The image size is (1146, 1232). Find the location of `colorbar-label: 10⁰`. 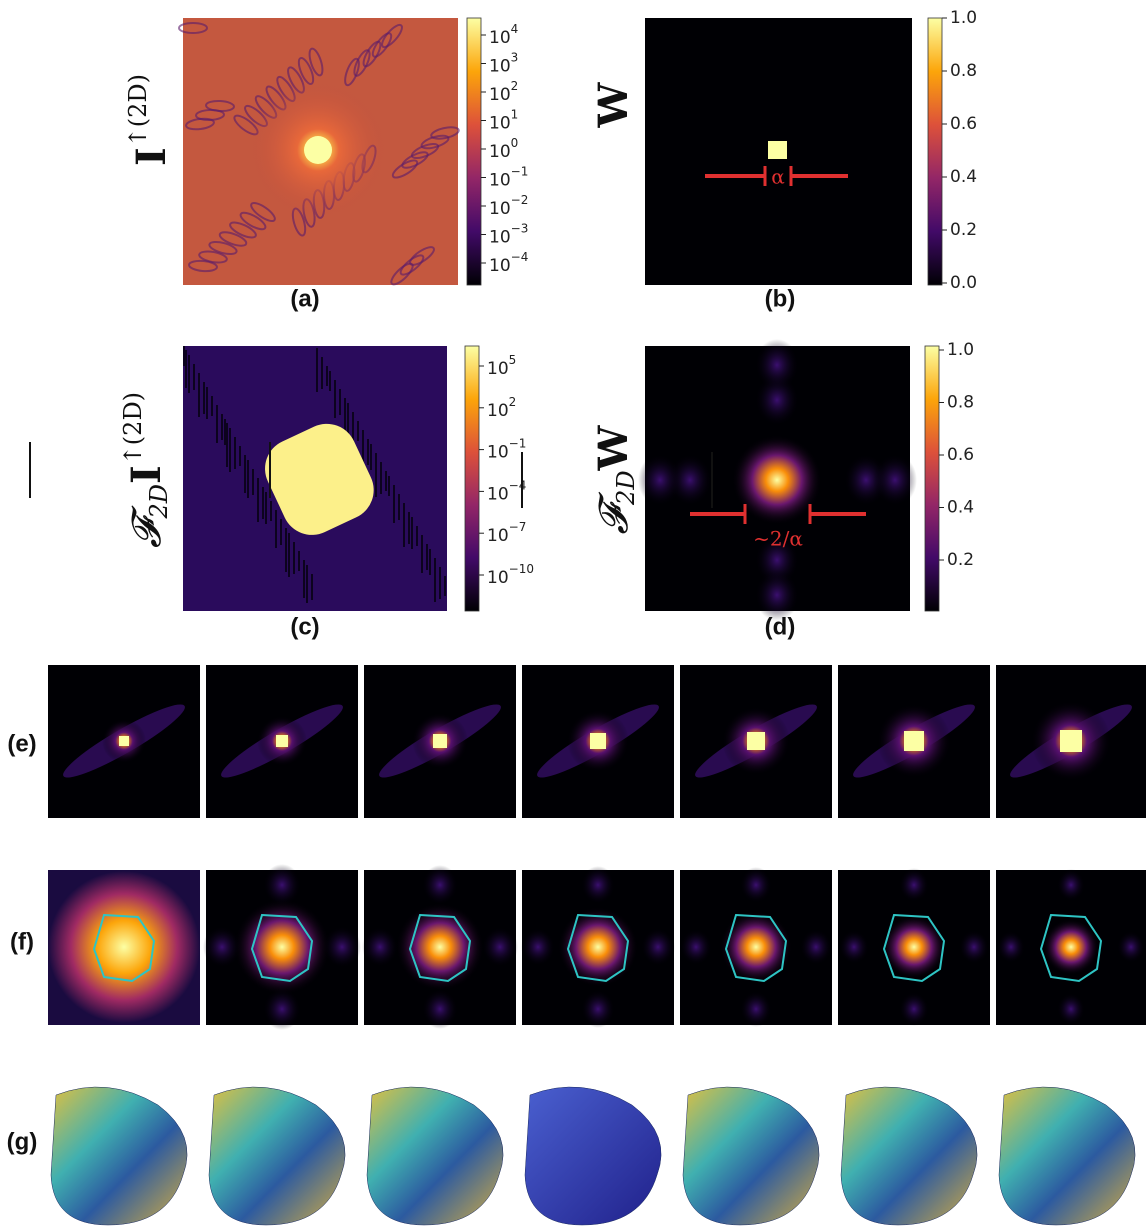

colorbar-label: 10⁰ is located at coordinates (503, 149).